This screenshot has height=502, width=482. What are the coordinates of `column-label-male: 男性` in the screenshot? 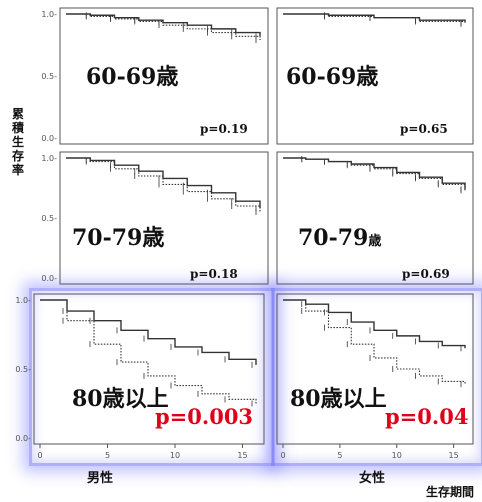 It's located at (100, 478).